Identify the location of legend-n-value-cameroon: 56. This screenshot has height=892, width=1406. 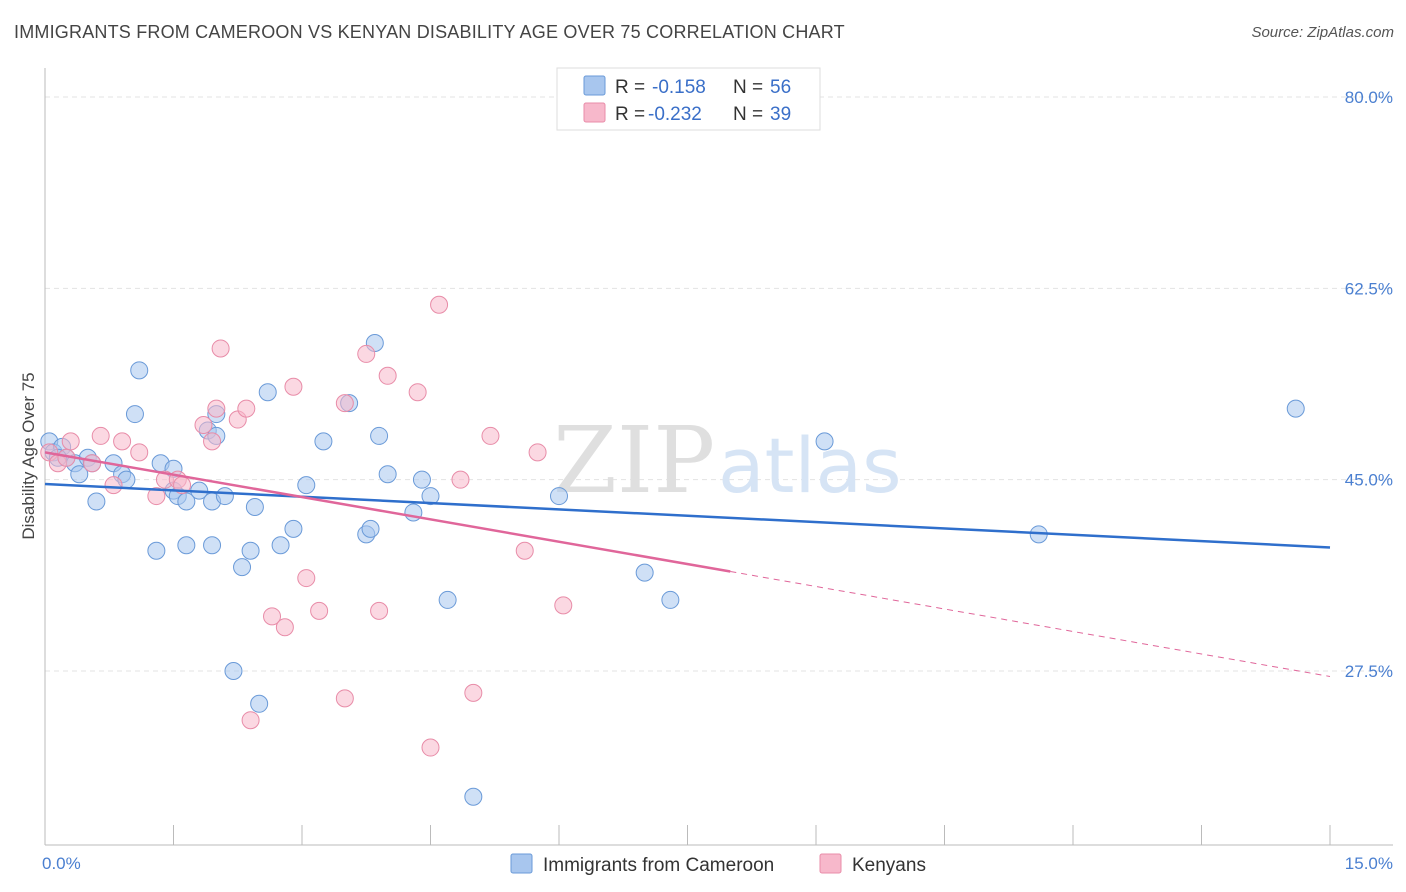
(780, 87).